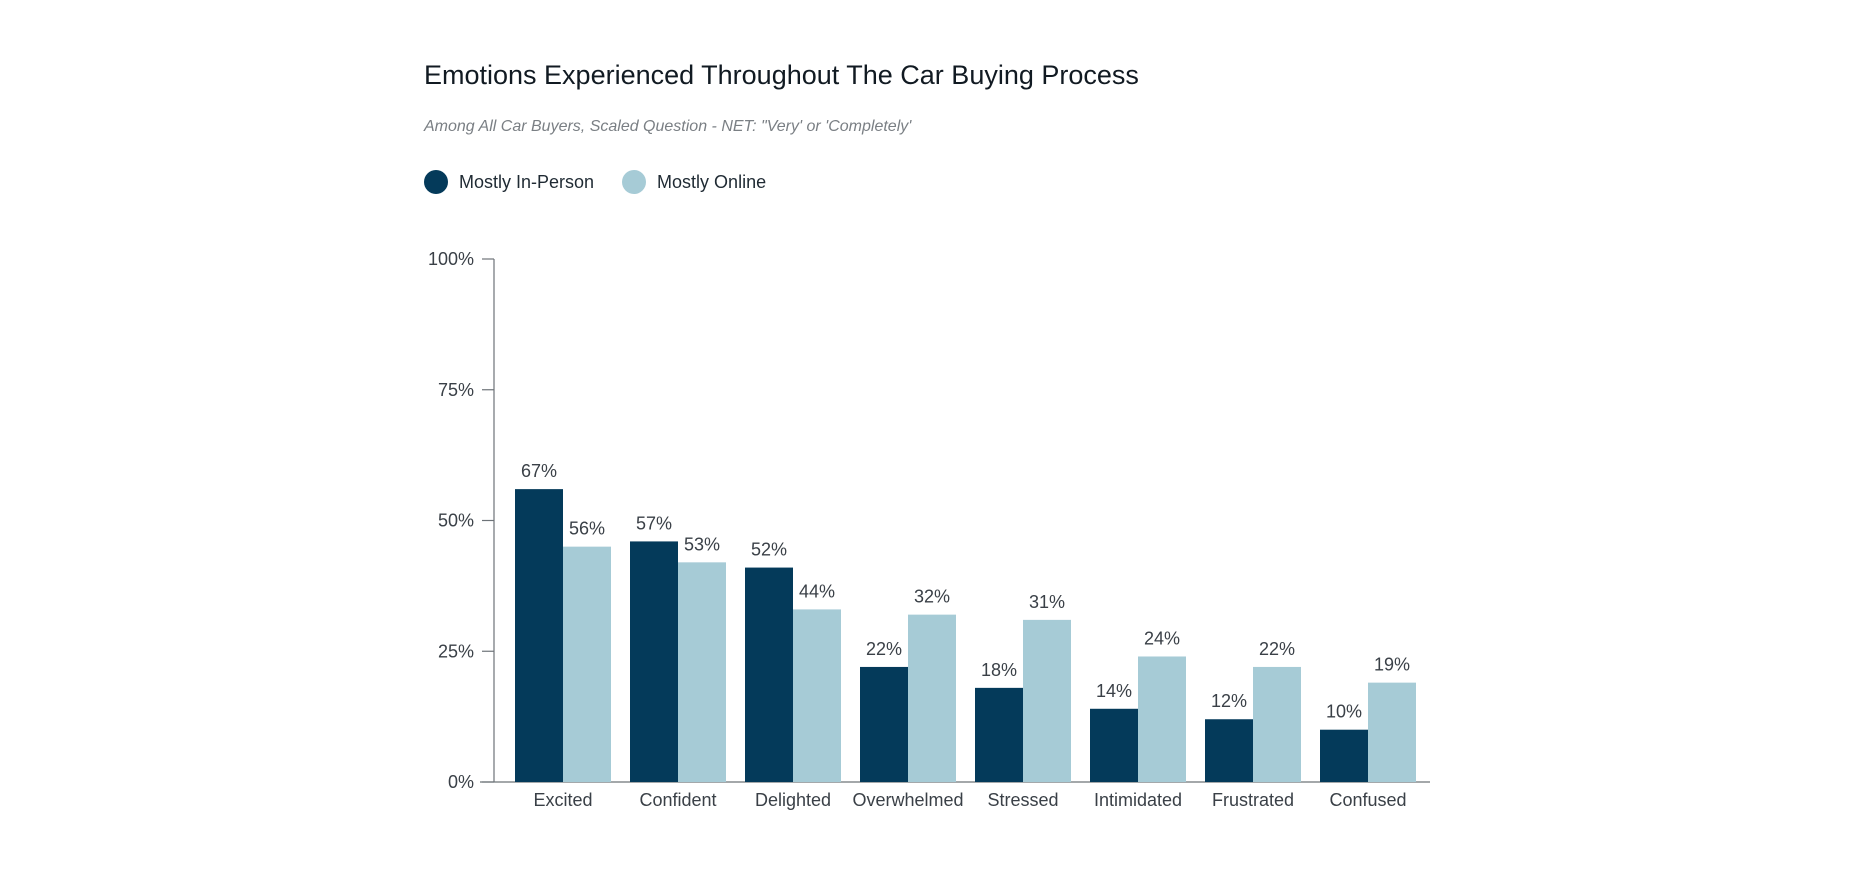 The width and height of the screenshot is (1856, 880). I want to click on x-category-label: Confident, so click(677, 800).